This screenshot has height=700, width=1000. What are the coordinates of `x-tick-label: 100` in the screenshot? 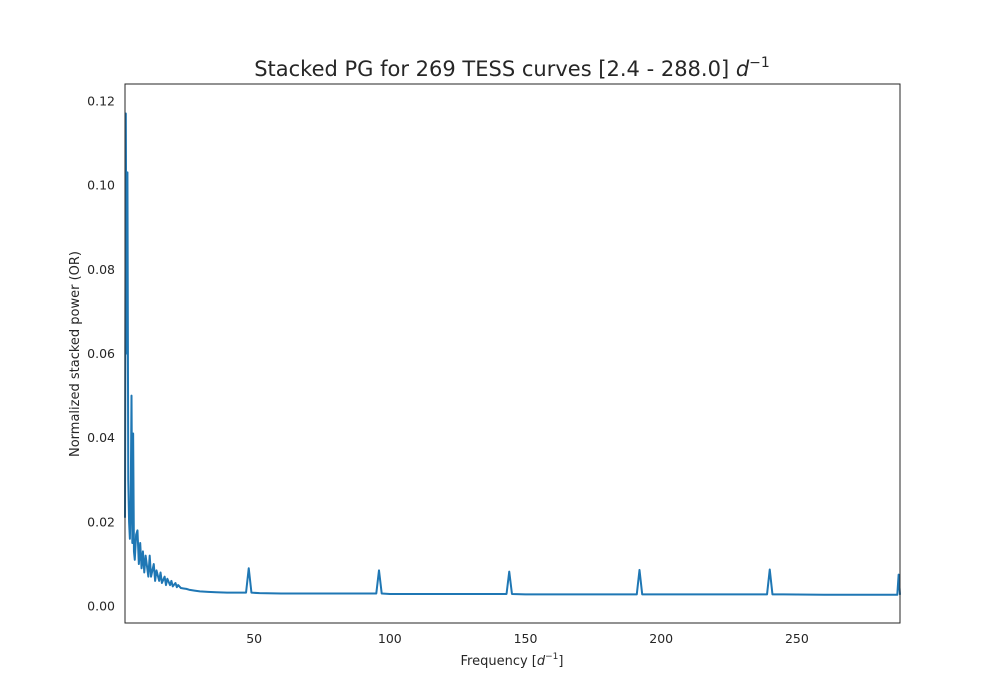 It's located at (390, 638).